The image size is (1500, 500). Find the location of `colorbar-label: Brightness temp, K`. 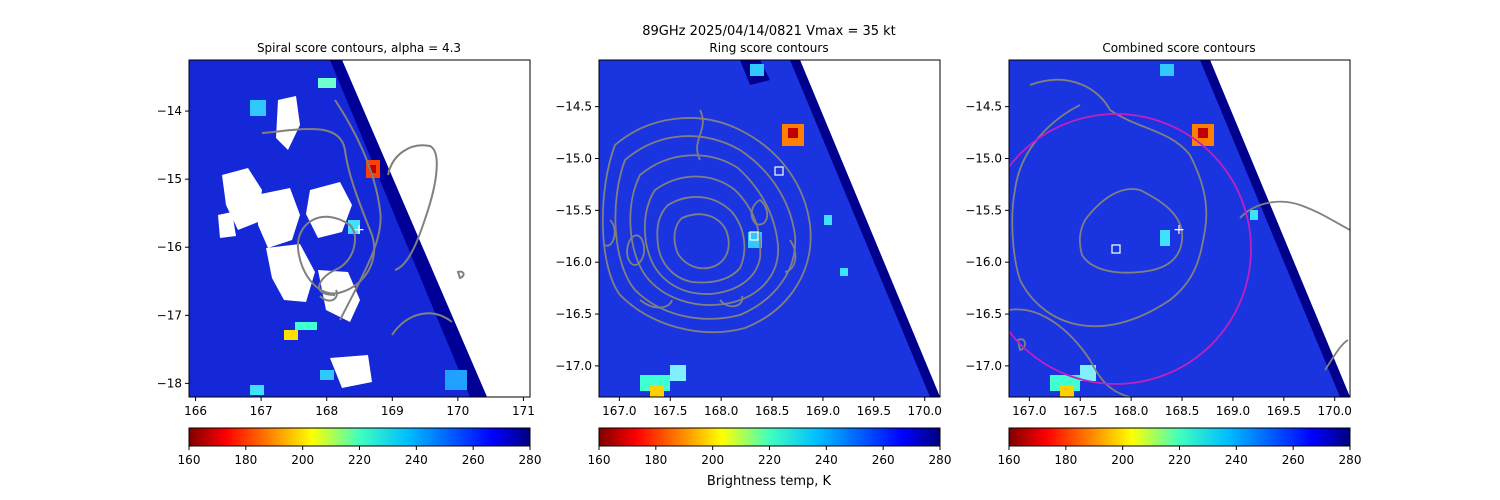

colorbar-label: Brightness temp, K is located at coordinates (769, 481).